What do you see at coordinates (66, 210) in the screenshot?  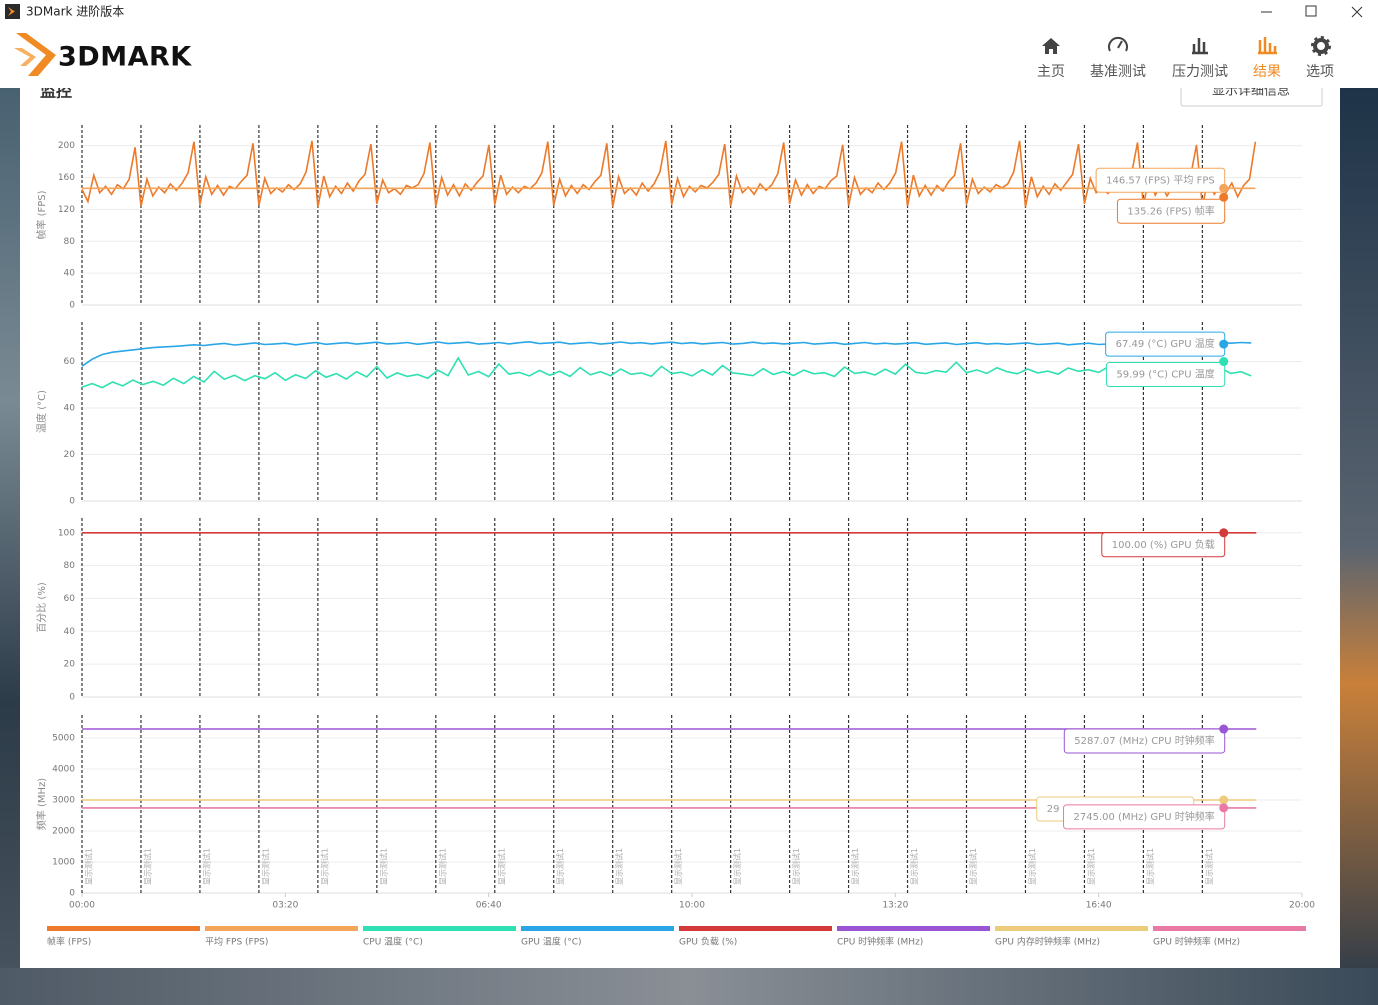 I see `y-tick-label: 120` at bounding box center [66, 210].